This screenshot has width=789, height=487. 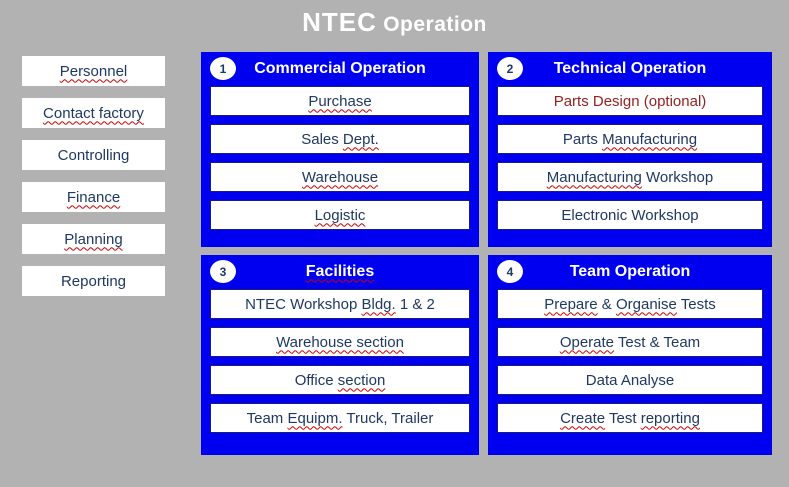 I want to click on label-text: Test & Team, so click(x=657, y=342).